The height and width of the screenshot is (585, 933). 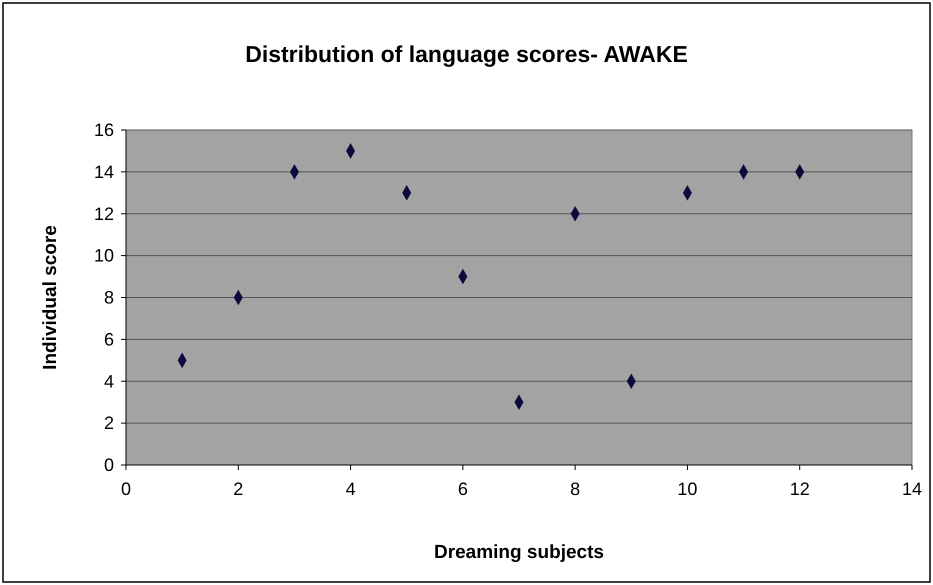 What do you see at coordinates (463, 489) in the screenshot?
I see `x-tick-label: 6` at bounding box center [463, 489].